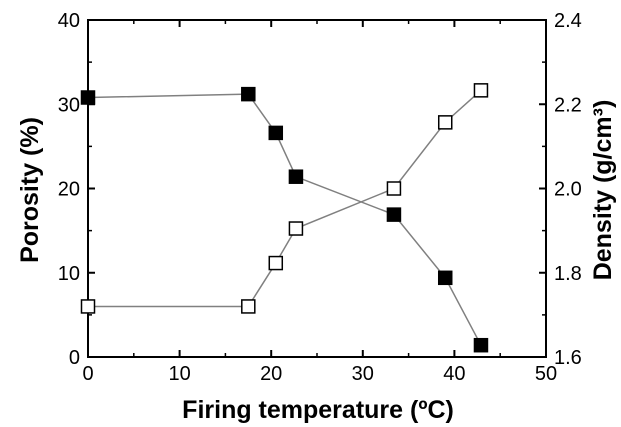 Image resolution: width=621 pixels, height=427 pixels. Describe the element at coordinates (271, 374) in the screenshot. I see `x-tick-label: 20` at that location.